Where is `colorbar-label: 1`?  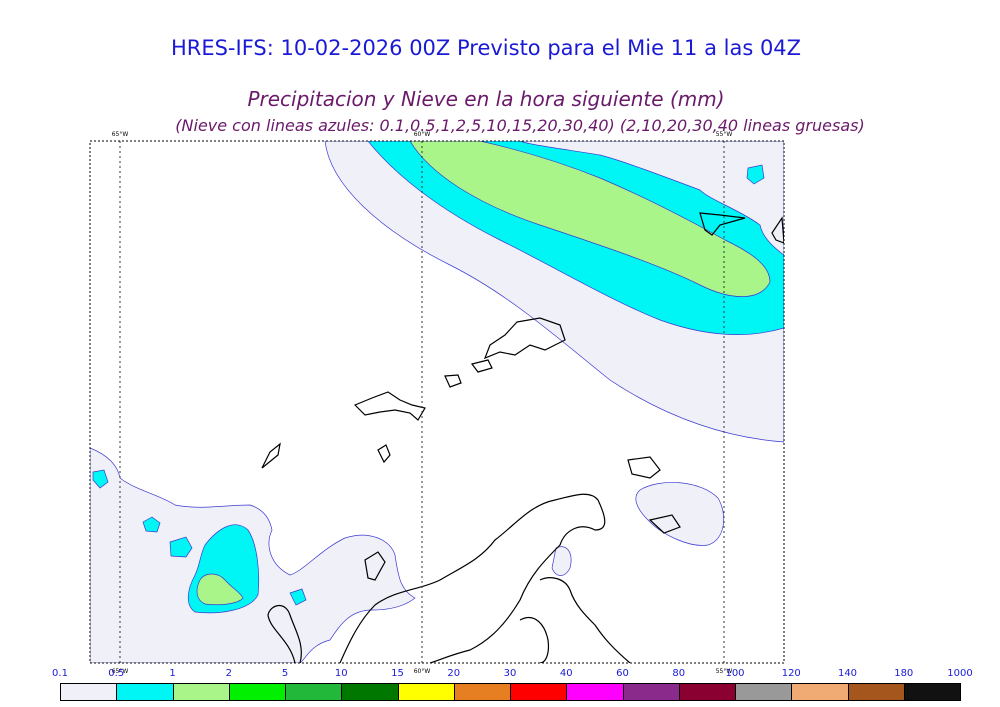 colorbar-label: 1 is located at coordinates (172, 673).